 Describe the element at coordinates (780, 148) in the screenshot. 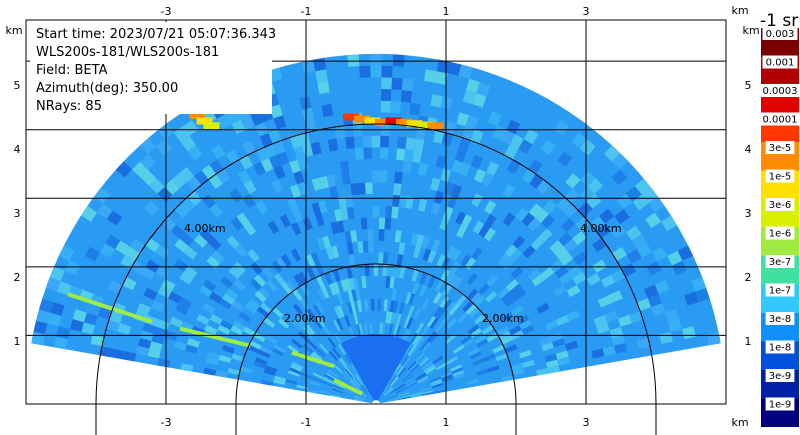

I see `colorbar-label: 3e-5` at that location.